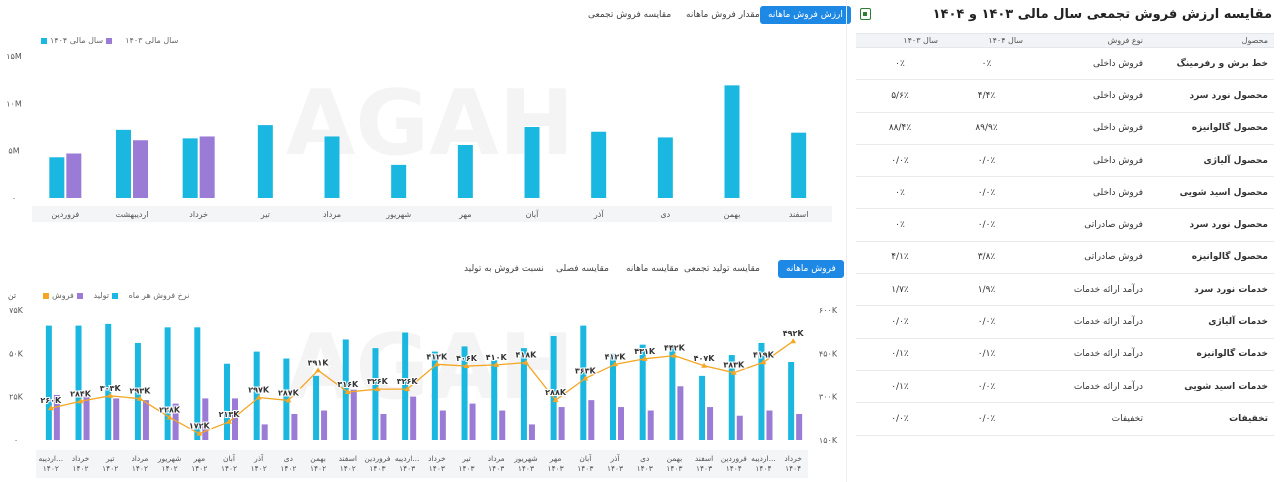  What do you see at coordinates (811, 269) in the screenshot?
I see `tab-monthly-sales: فروش ماهانه` at bounding box center [811, 269].